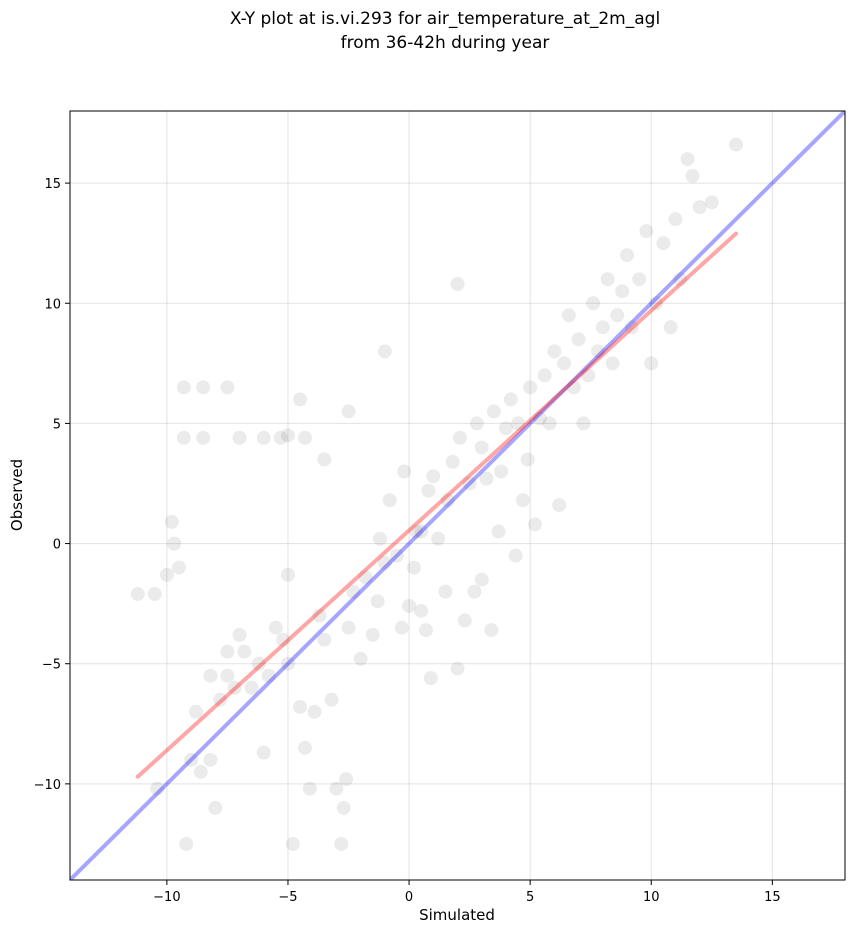 The image size is (854, 934). Describe the element at coordinates (445, 43) in the screenshot. I see `chart-subtitle: from 36-42h during year` at that location.